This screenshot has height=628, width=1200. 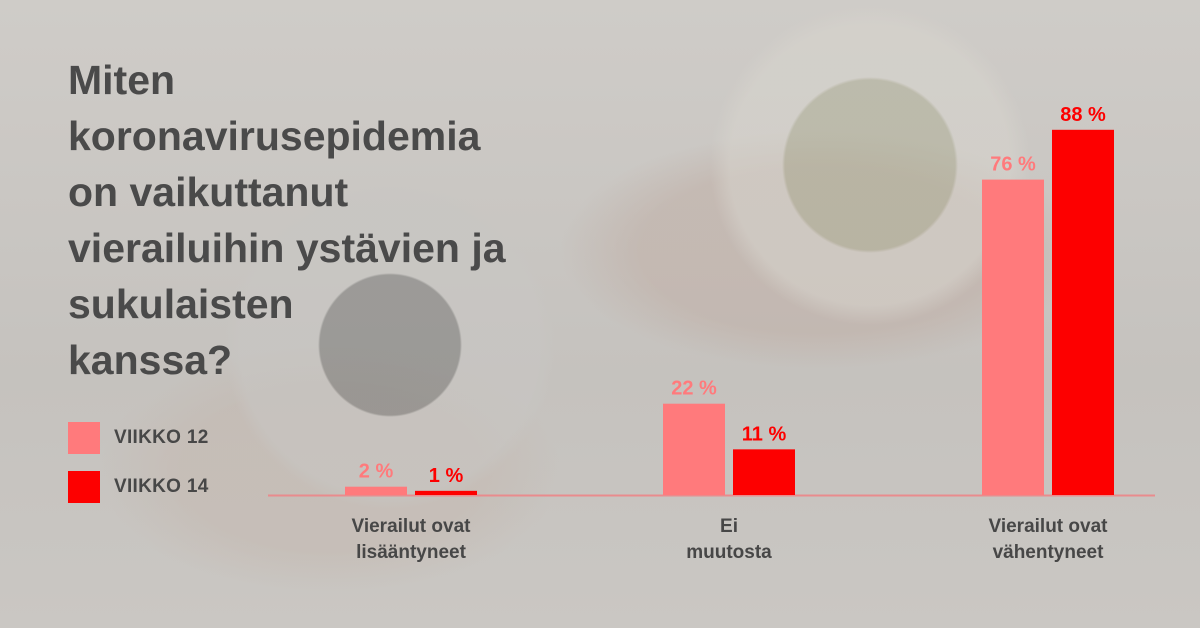 I want to click on legend-item-series1: VIIKKO 12, so click(x=138, y=438).